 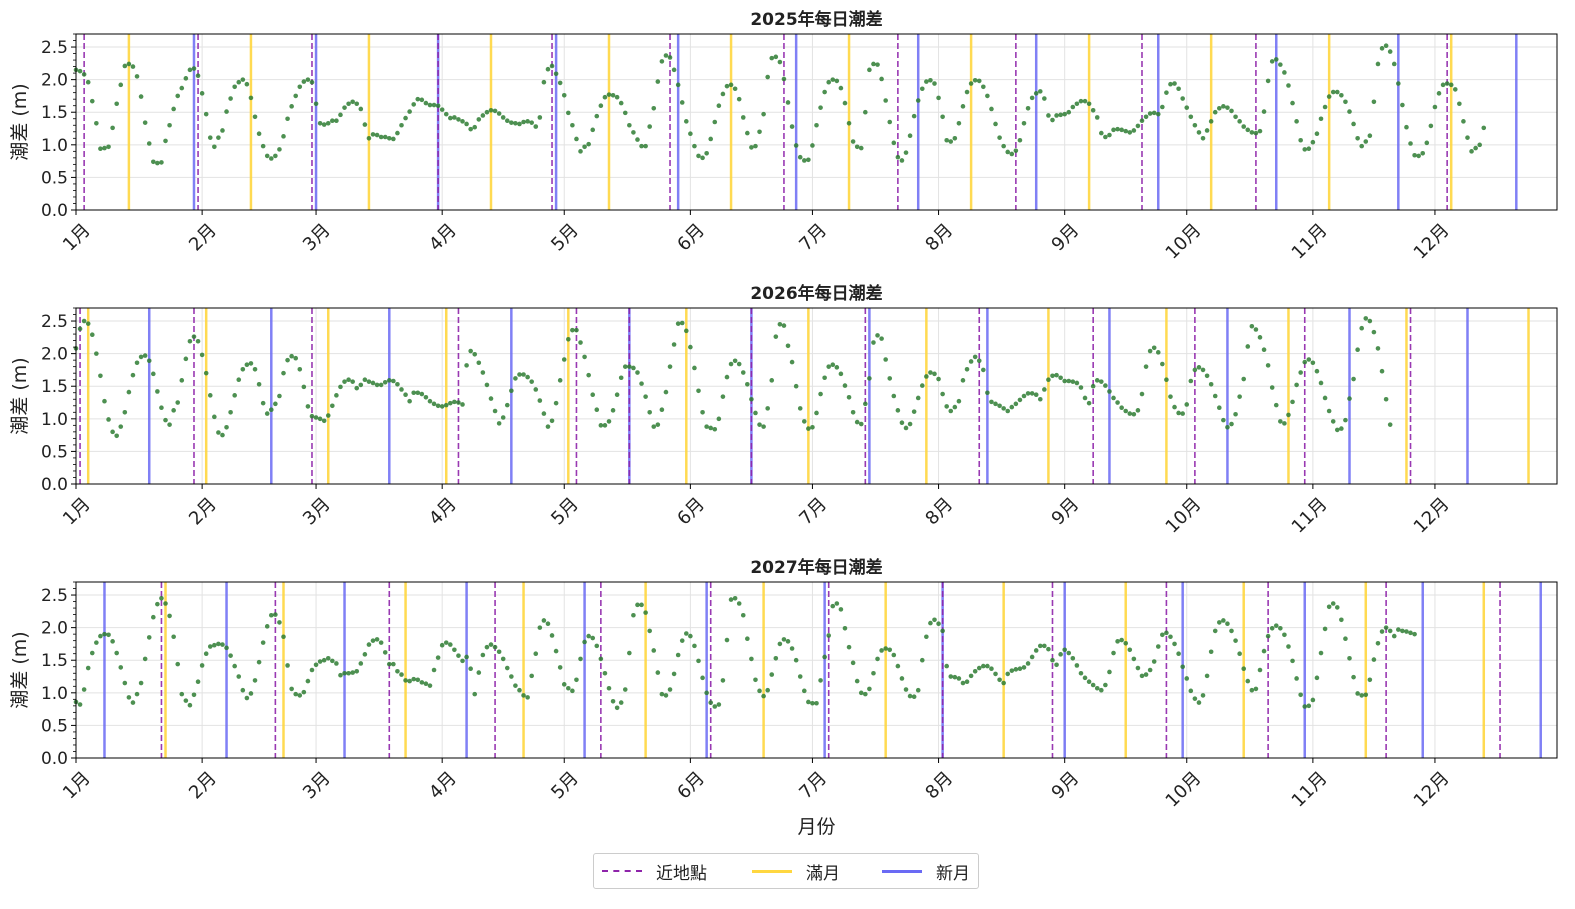 I want to click on x-tick-label: 11月, so click(x=1310, y=516).